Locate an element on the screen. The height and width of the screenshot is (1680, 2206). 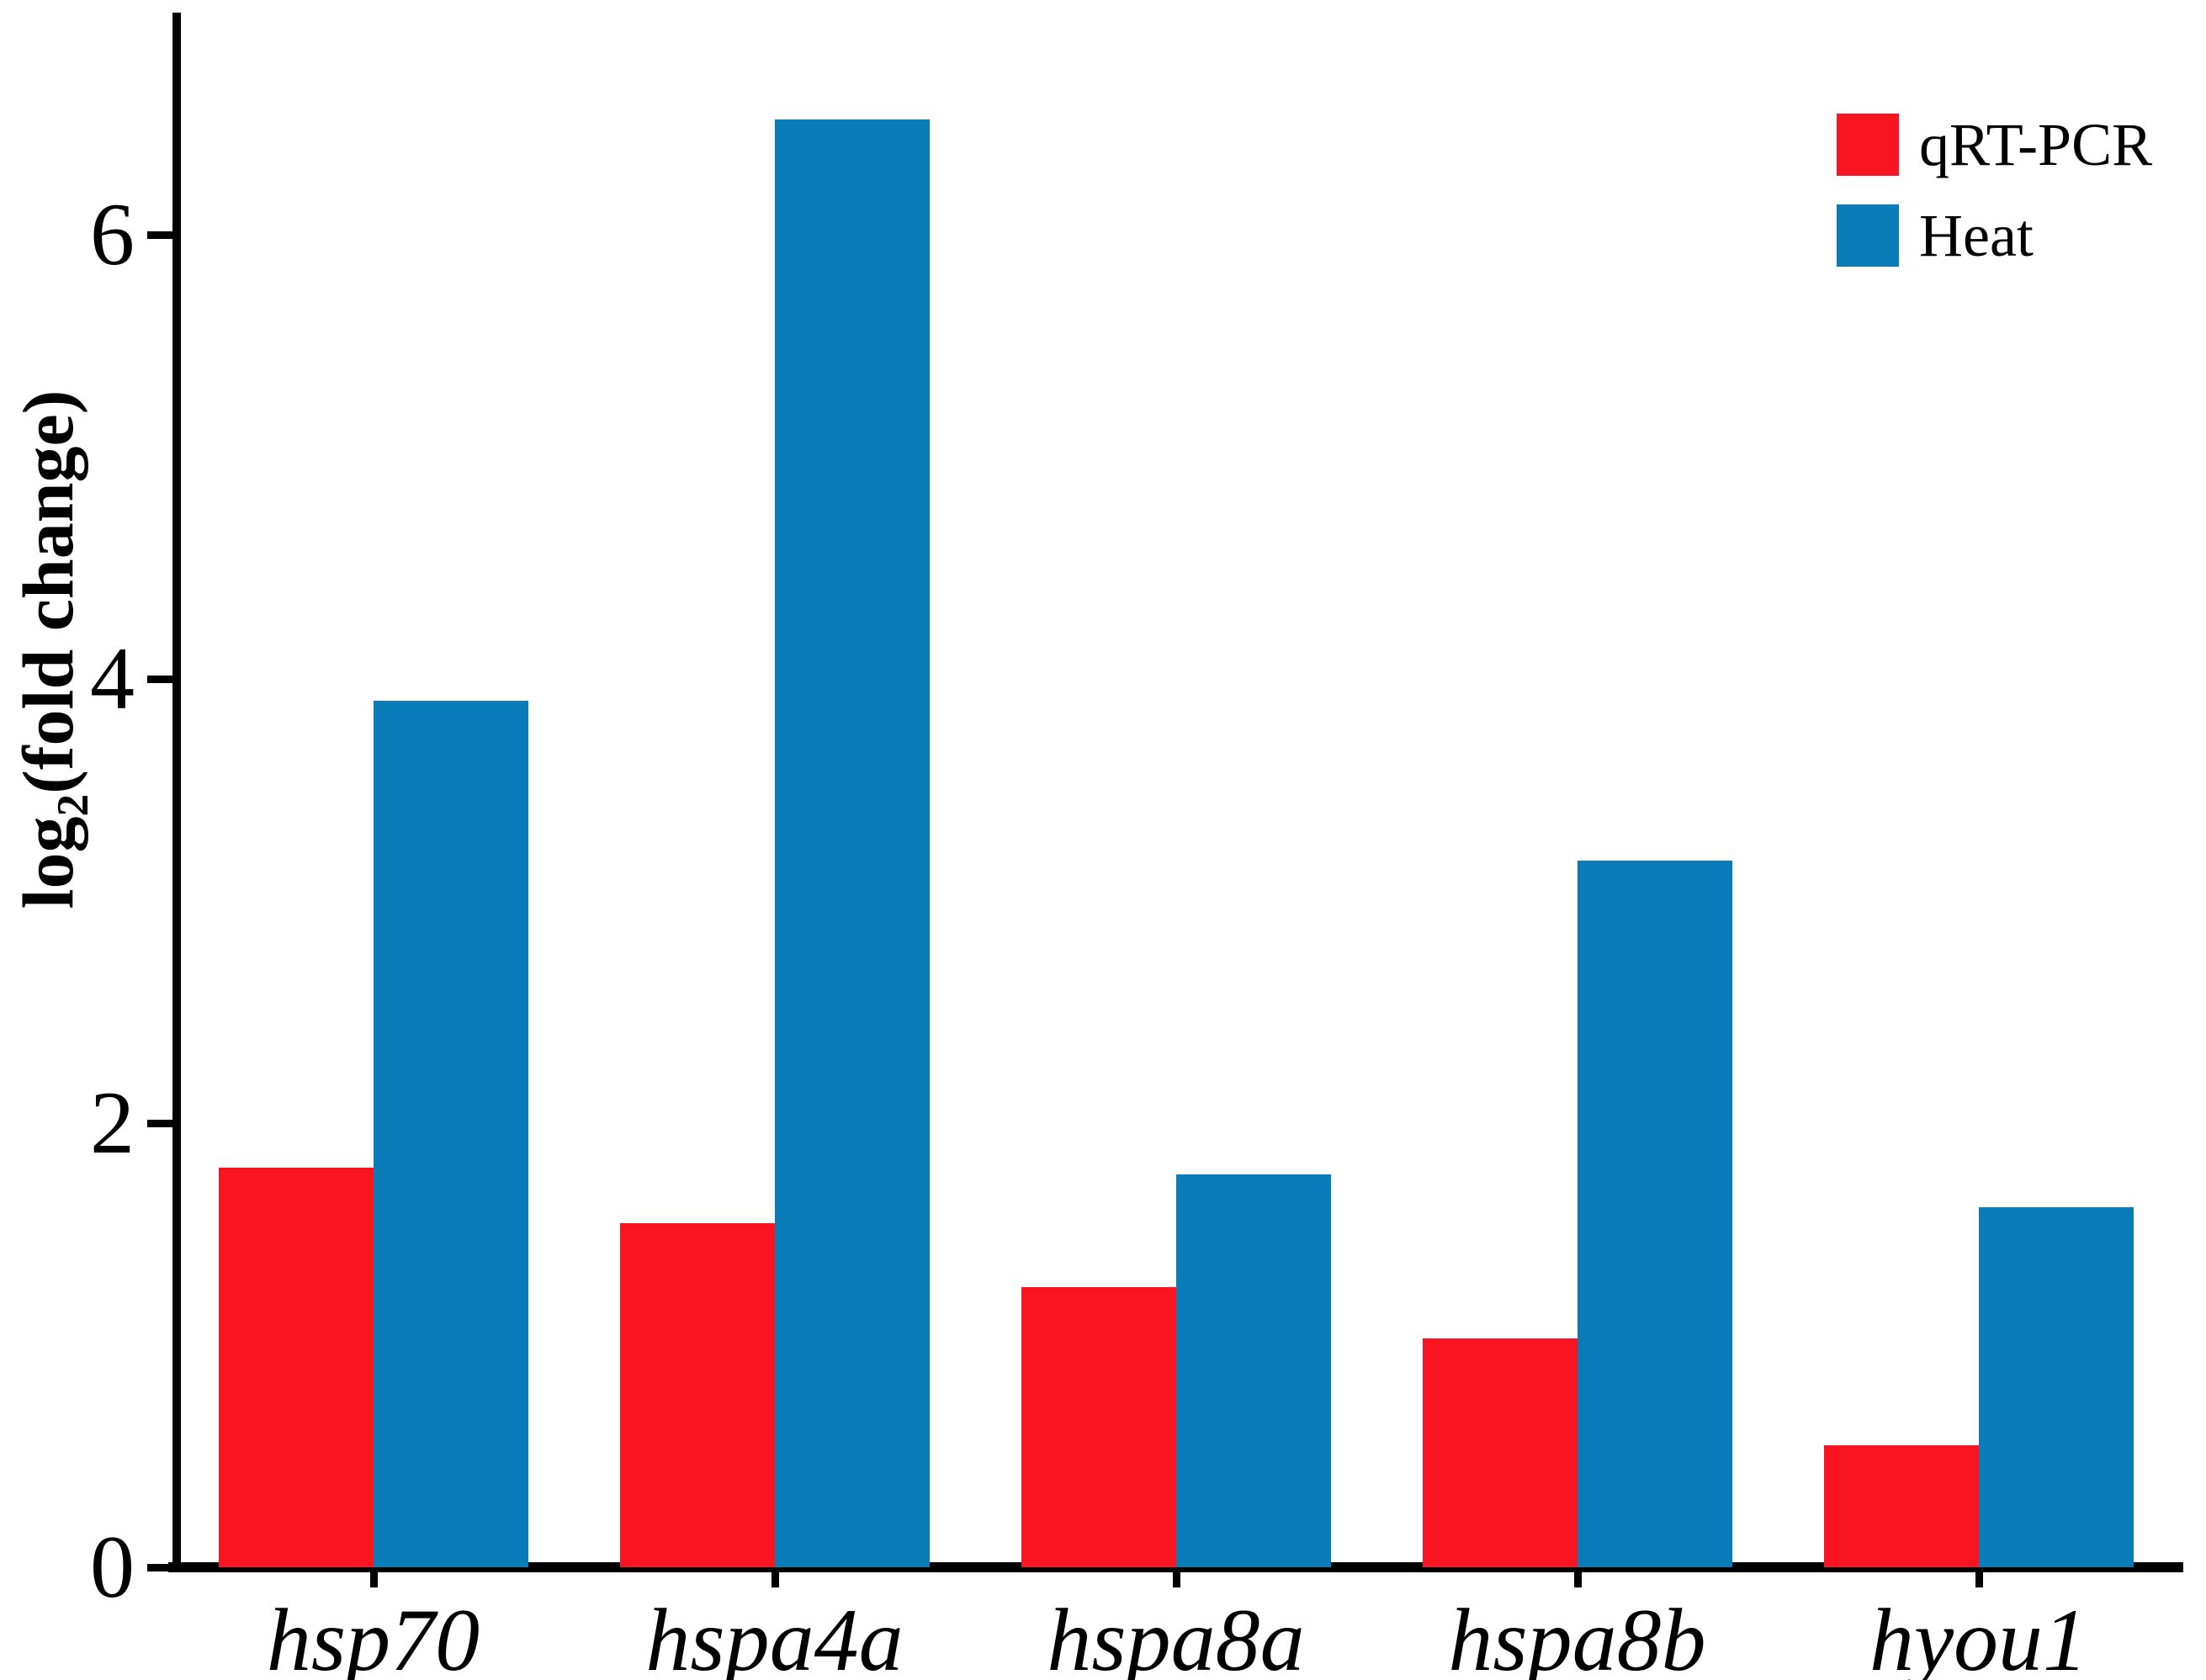
bar-heat-hsp70 is located at coordinates (451, 1134).